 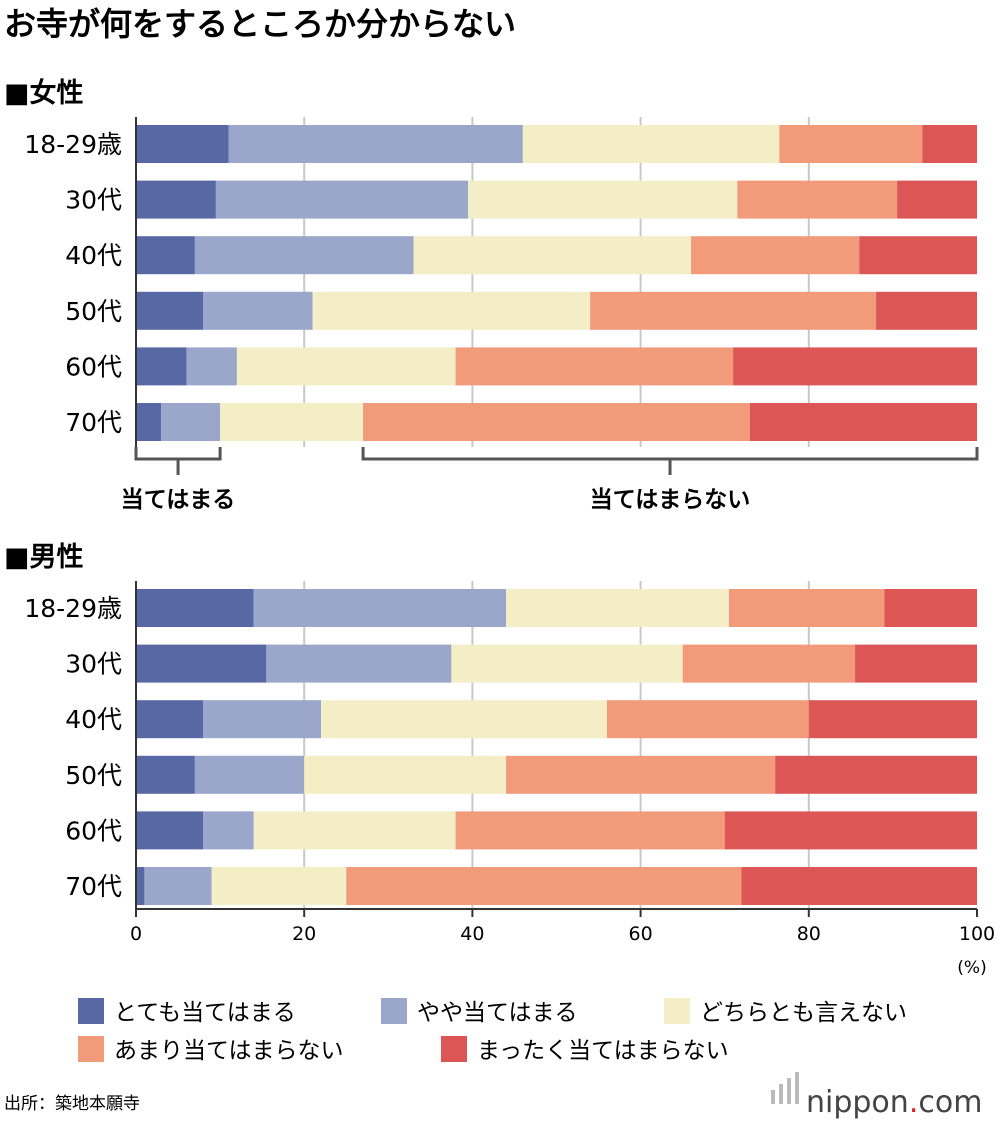 I want to click on bar-p0-r5-s1, so click(x=191, y=422).